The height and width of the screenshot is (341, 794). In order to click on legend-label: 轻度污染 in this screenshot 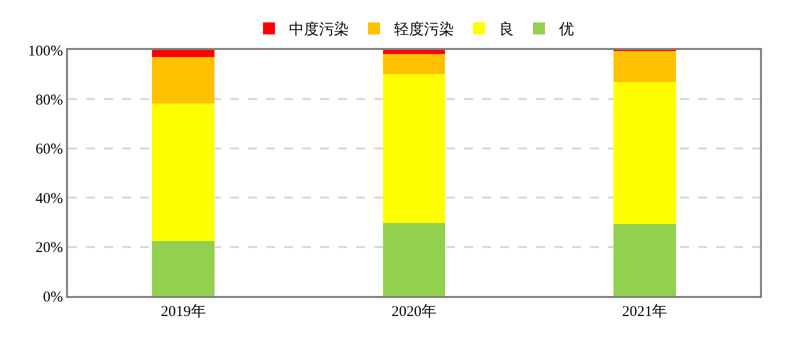, I will do `click(424, 29)`.